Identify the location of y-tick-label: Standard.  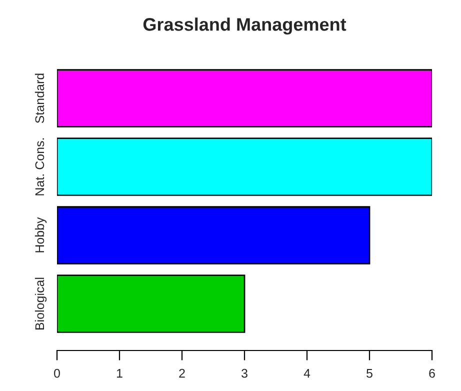
(39, 99).